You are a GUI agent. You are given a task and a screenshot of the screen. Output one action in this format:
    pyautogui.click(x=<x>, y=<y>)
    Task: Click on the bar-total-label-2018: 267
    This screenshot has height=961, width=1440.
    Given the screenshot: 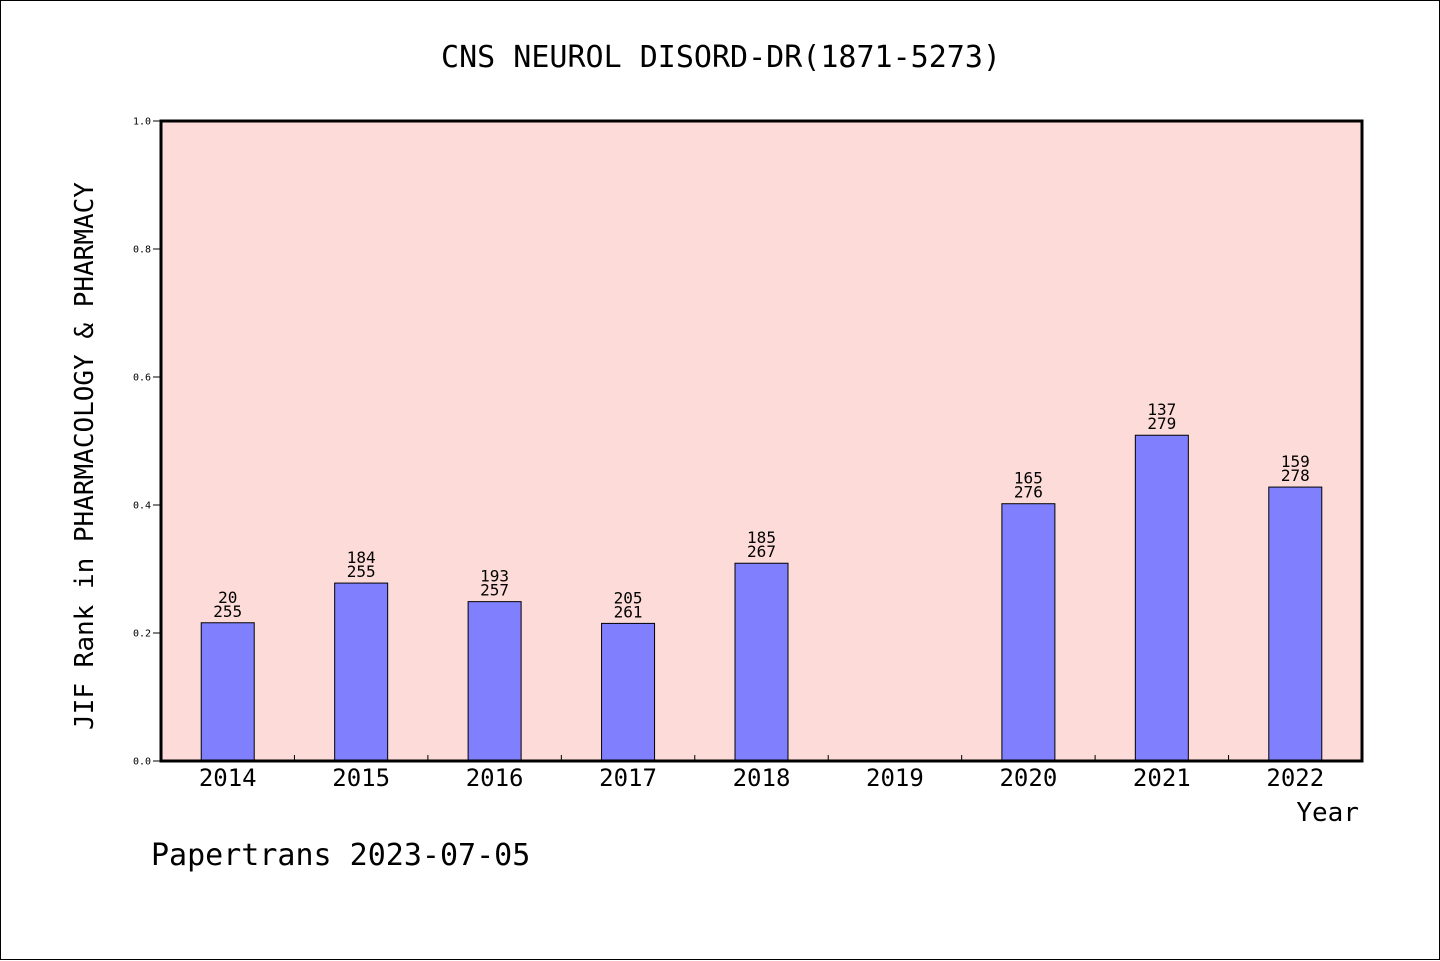 What is the action you would take?
    pyautogui.click(x=761, y=551)
    